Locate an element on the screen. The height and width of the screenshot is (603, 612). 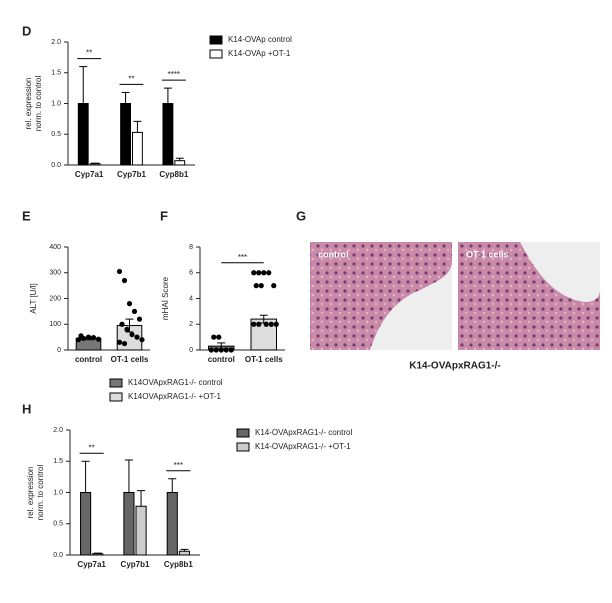
panel-letter: E is located at coordinates (26, 215).